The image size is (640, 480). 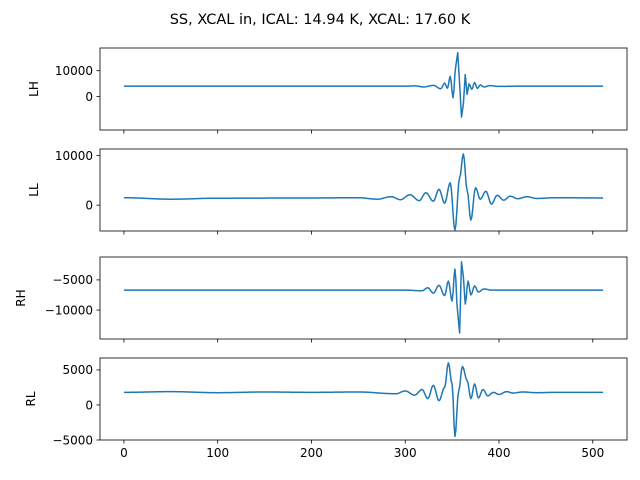 I want to click on x-tick-label: 200, so click(x=311, y=453).